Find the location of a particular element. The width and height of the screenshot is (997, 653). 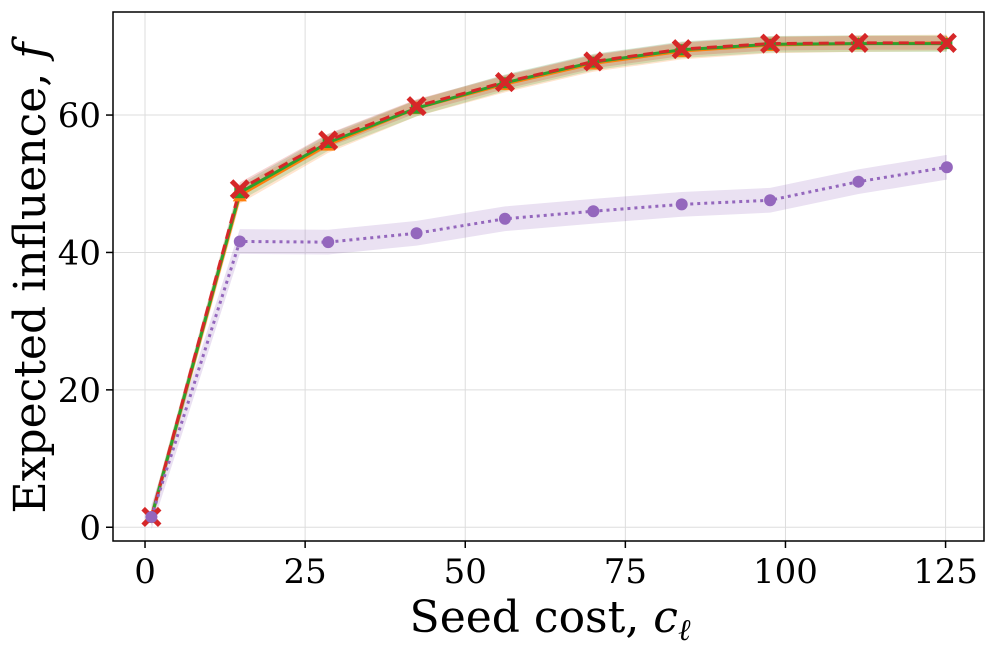

x-tick-label: 125 is located at coordinates (945, 572).